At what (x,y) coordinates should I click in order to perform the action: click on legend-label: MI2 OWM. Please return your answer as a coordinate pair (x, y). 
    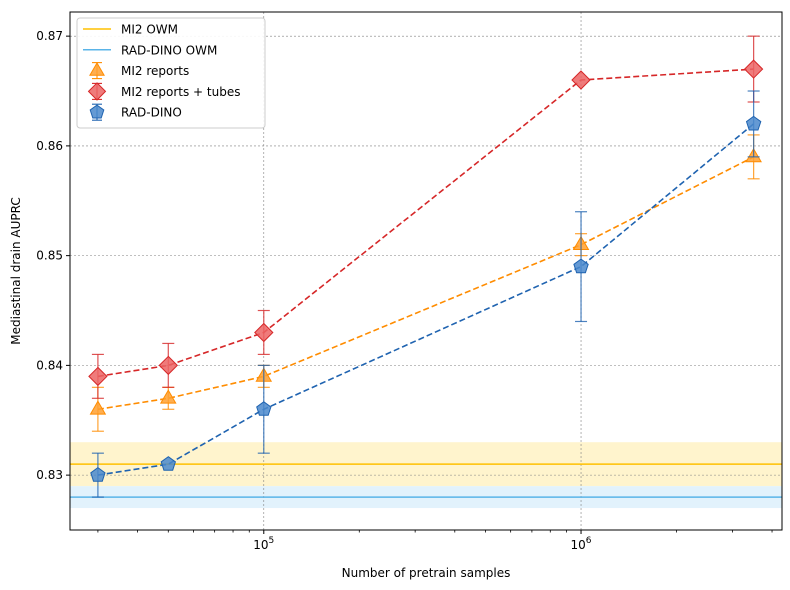
    Looking at the image, I should click on (149, 30).